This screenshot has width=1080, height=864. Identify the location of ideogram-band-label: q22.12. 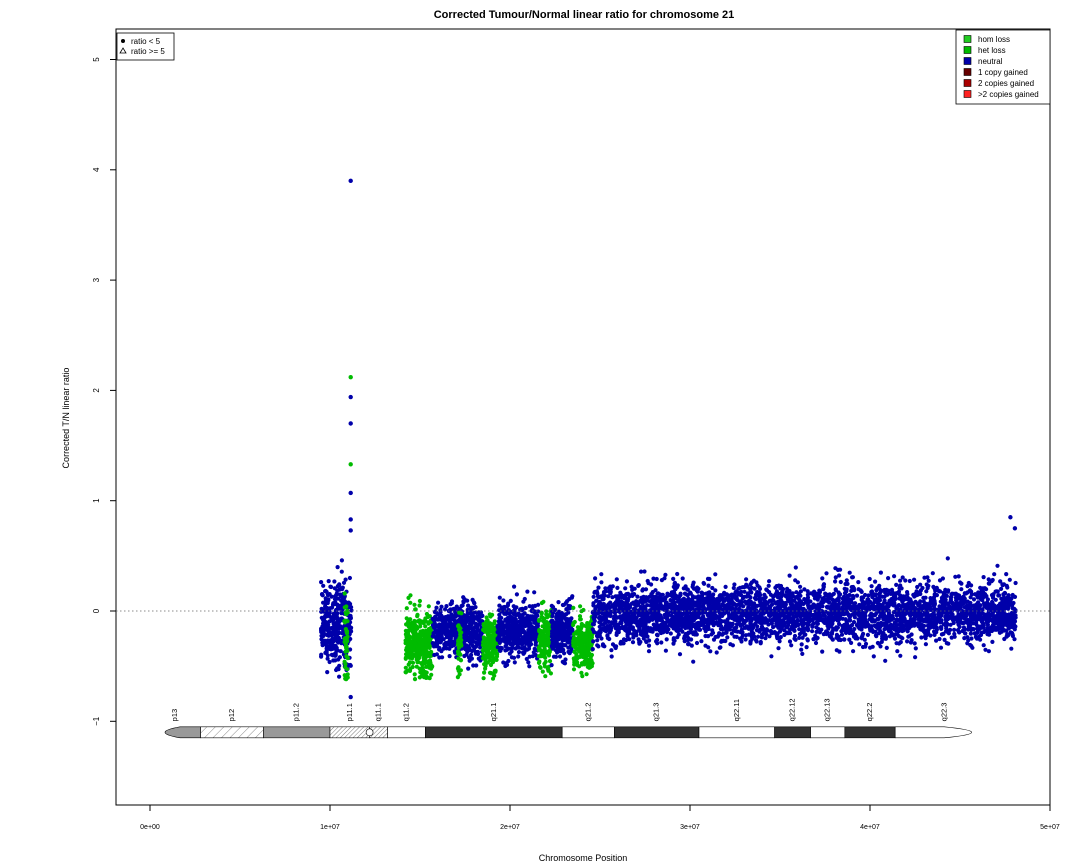
(792, 709).